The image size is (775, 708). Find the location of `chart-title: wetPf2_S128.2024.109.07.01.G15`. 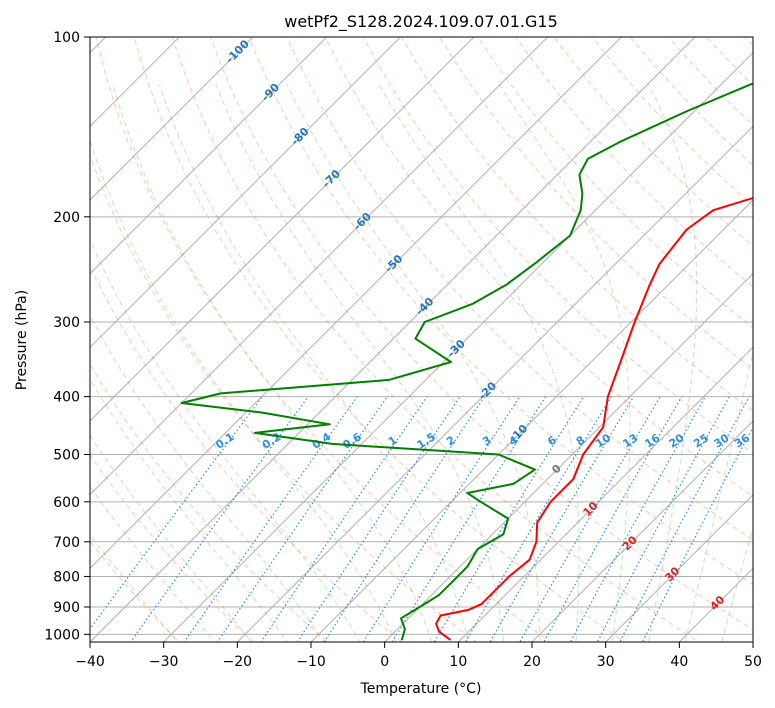

chart-title: wetPf2_S128.2024.109.07.01.G15 is located at coordinates (421, 22).